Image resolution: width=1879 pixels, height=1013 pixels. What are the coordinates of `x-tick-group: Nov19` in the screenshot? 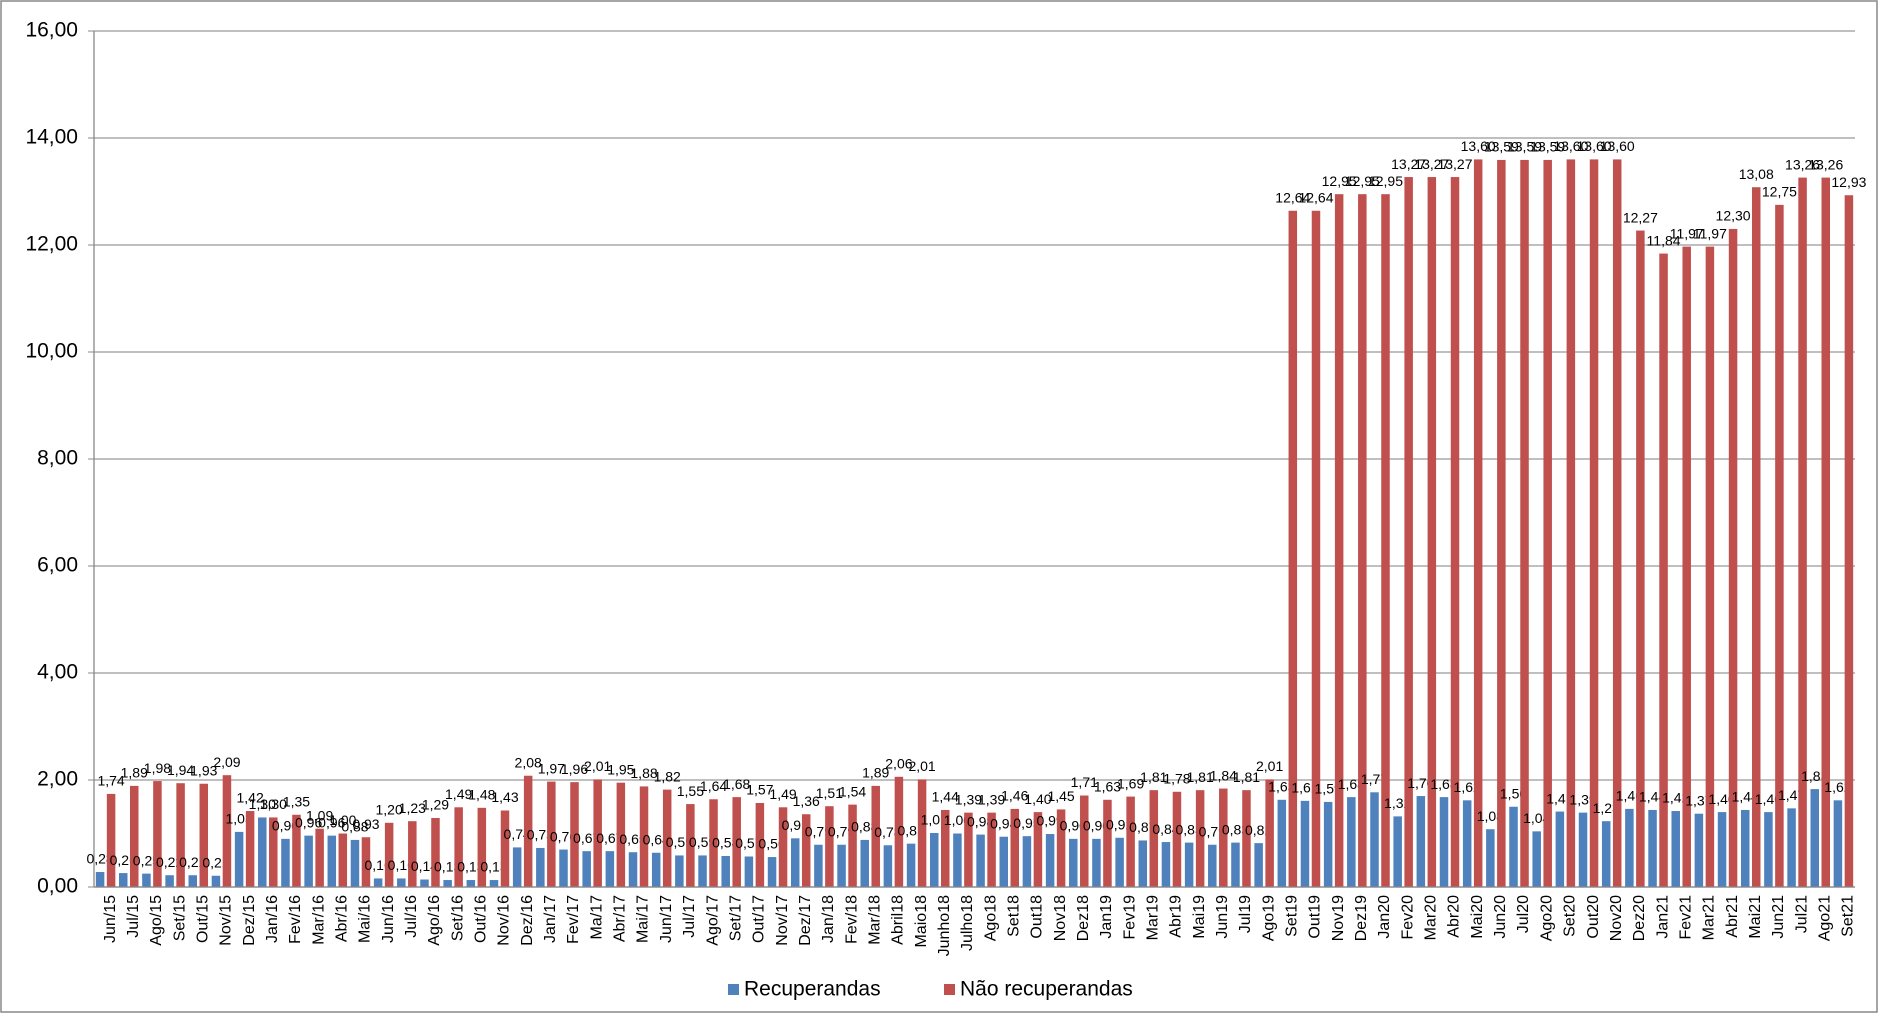 It's located at (1338, 918).